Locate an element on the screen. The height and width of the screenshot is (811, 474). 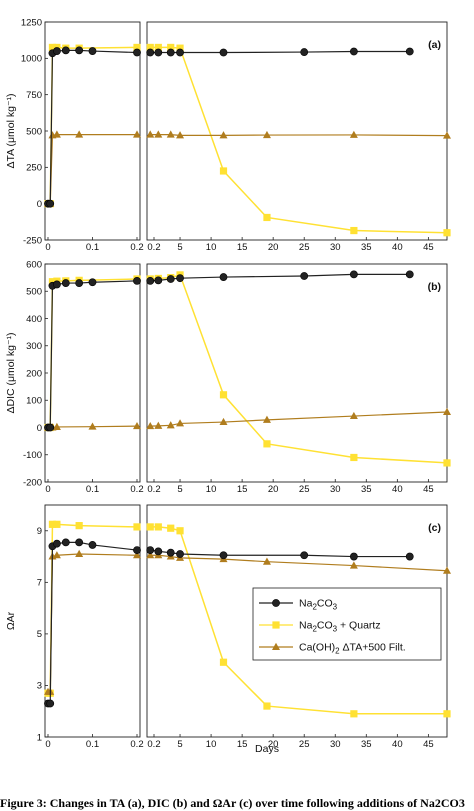
y-tick-label: 250 is located at coordinates (34, 168).